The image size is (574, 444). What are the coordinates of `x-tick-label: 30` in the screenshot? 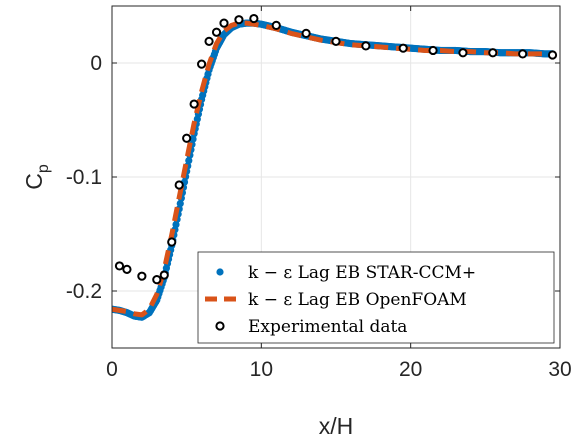 It's located at (559, 369).